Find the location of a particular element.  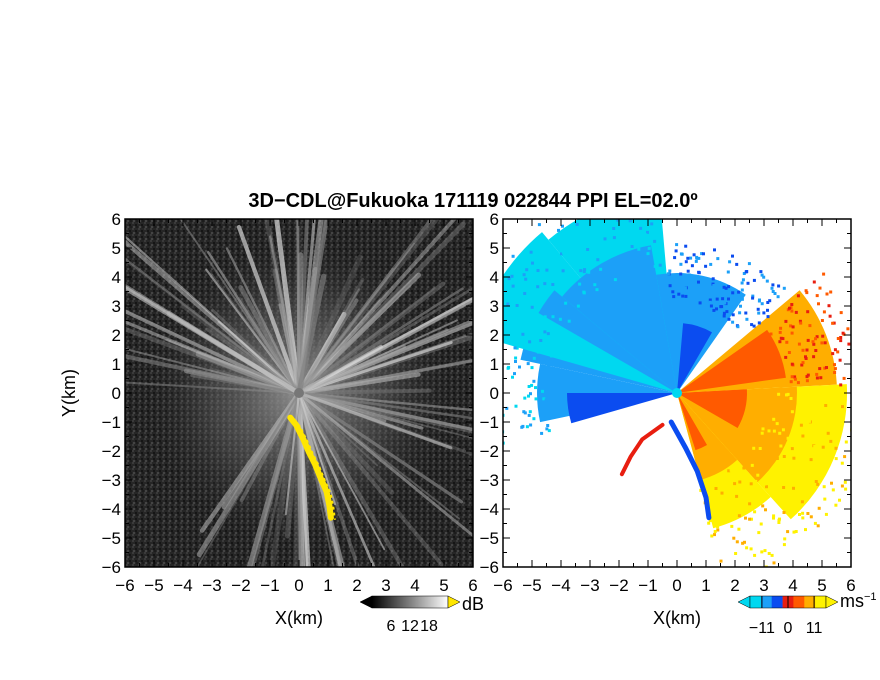

x-tick-label: −6 is located at coordinates (502, 585).